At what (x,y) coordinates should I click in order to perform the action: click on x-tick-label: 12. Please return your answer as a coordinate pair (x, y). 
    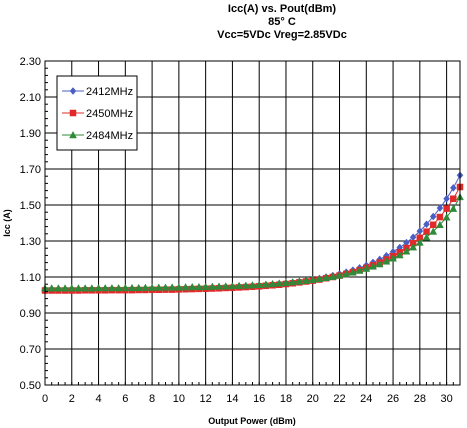
    Looking at the image, I should click on (206, 399).